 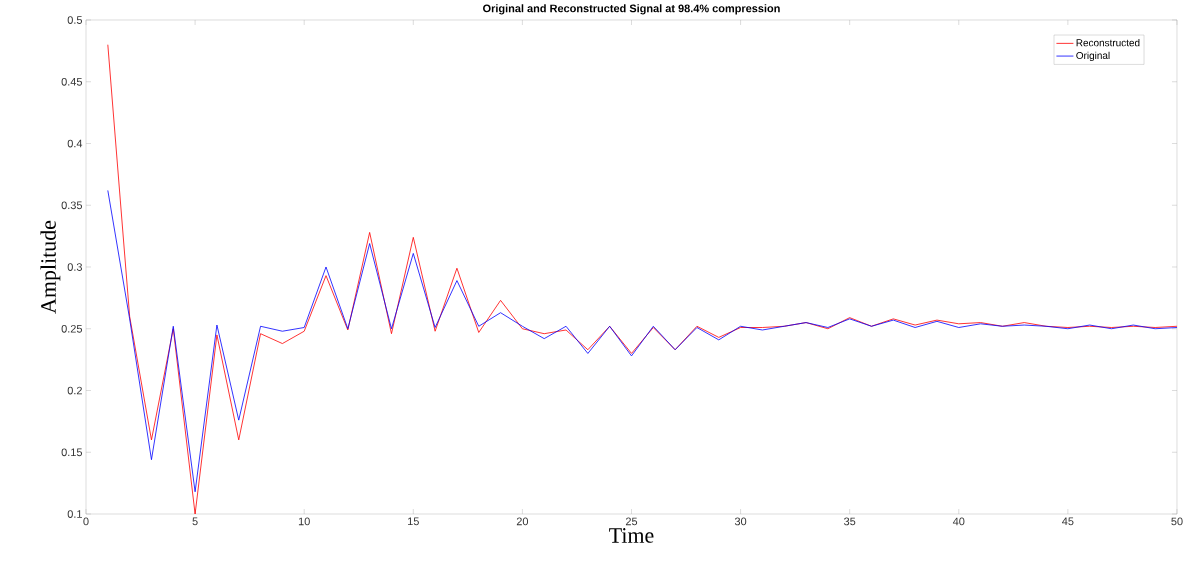 What do you see at coordinates (631, 9) in the screenshot?
I see `chart-title: Original and Reconstructed Signal at 98.4% compression` at bounding box center [631, 9].